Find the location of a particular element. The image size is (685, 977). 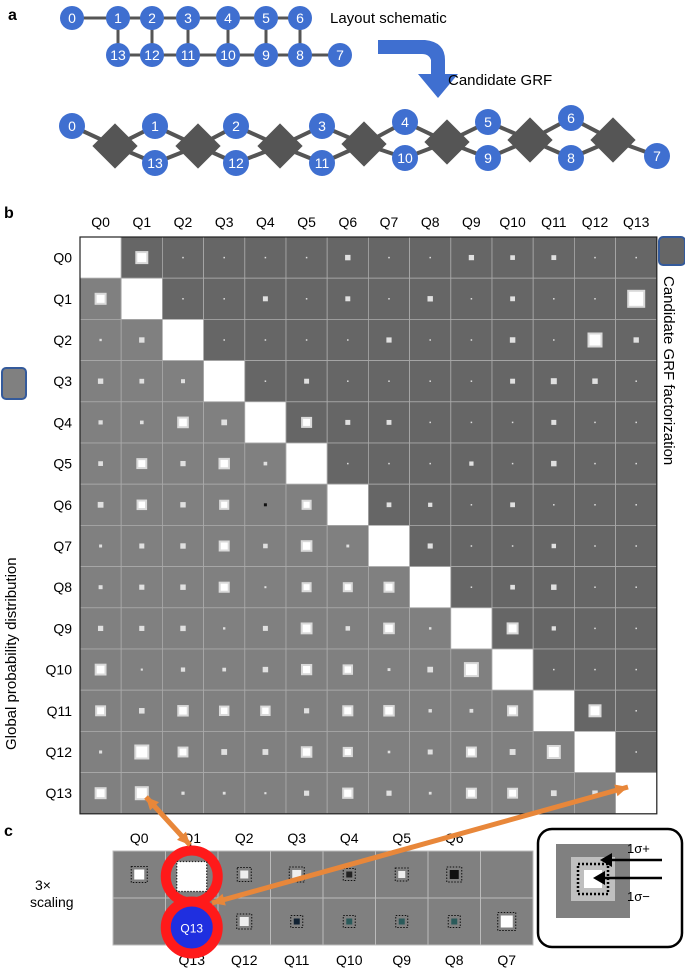

candidate-grf-label: Candidate GRF is located at coordinates (500, 80).